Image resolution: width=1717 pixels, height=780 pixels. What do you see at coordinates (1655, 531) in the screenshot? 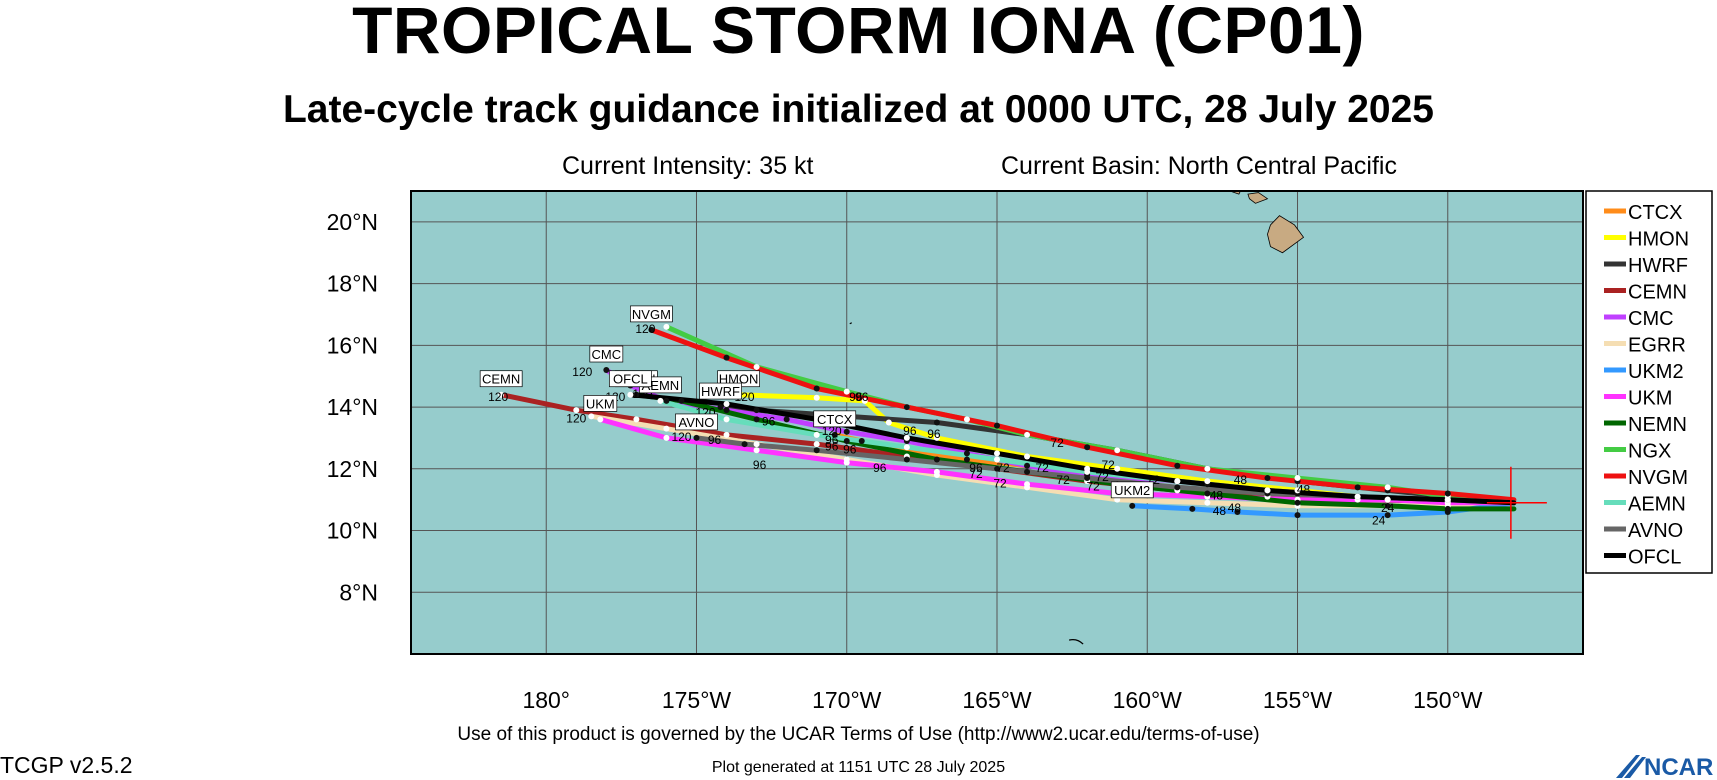
I see `legend-label-avno: AVNO` at bounding box center [1655, 531].